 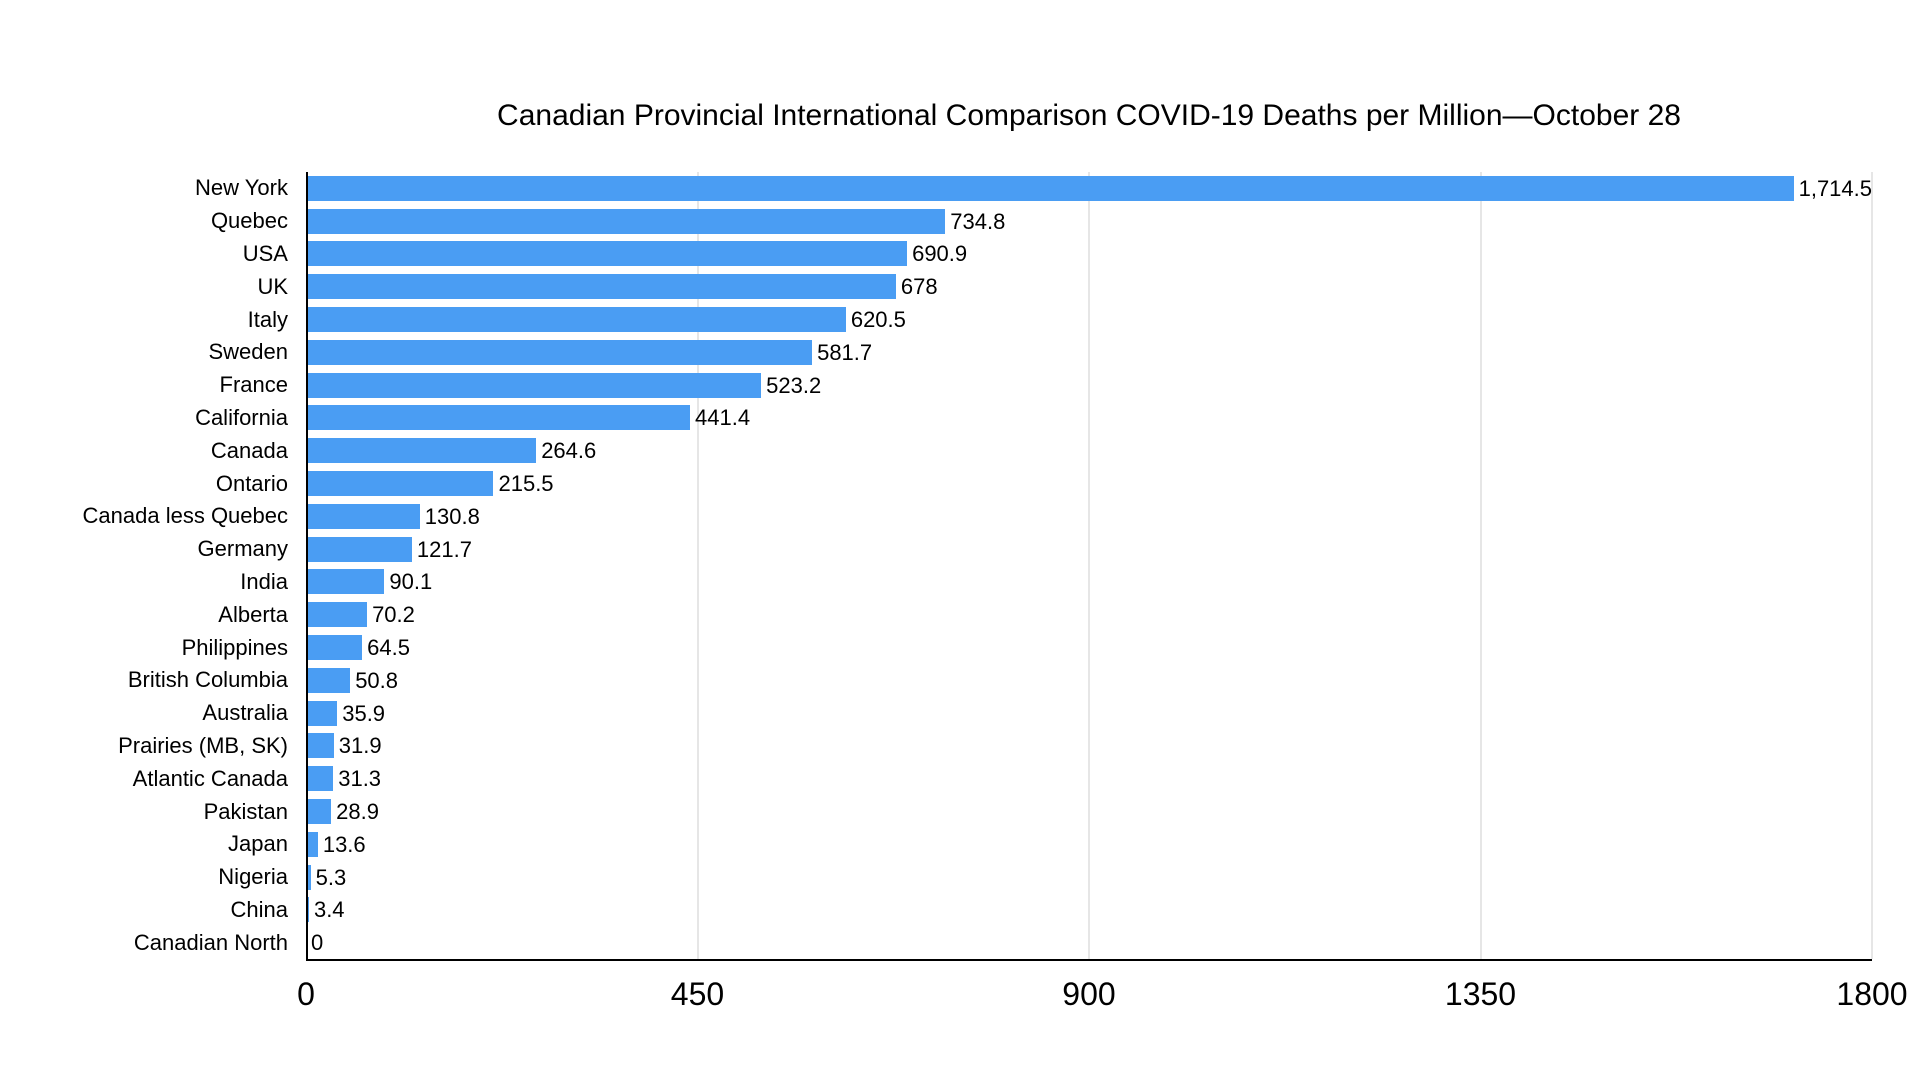 What do you see at coordinates (1060, 319) in the screenshot?
I see `bar-row: Italy 620.5` at bounding box center [1060, 319].